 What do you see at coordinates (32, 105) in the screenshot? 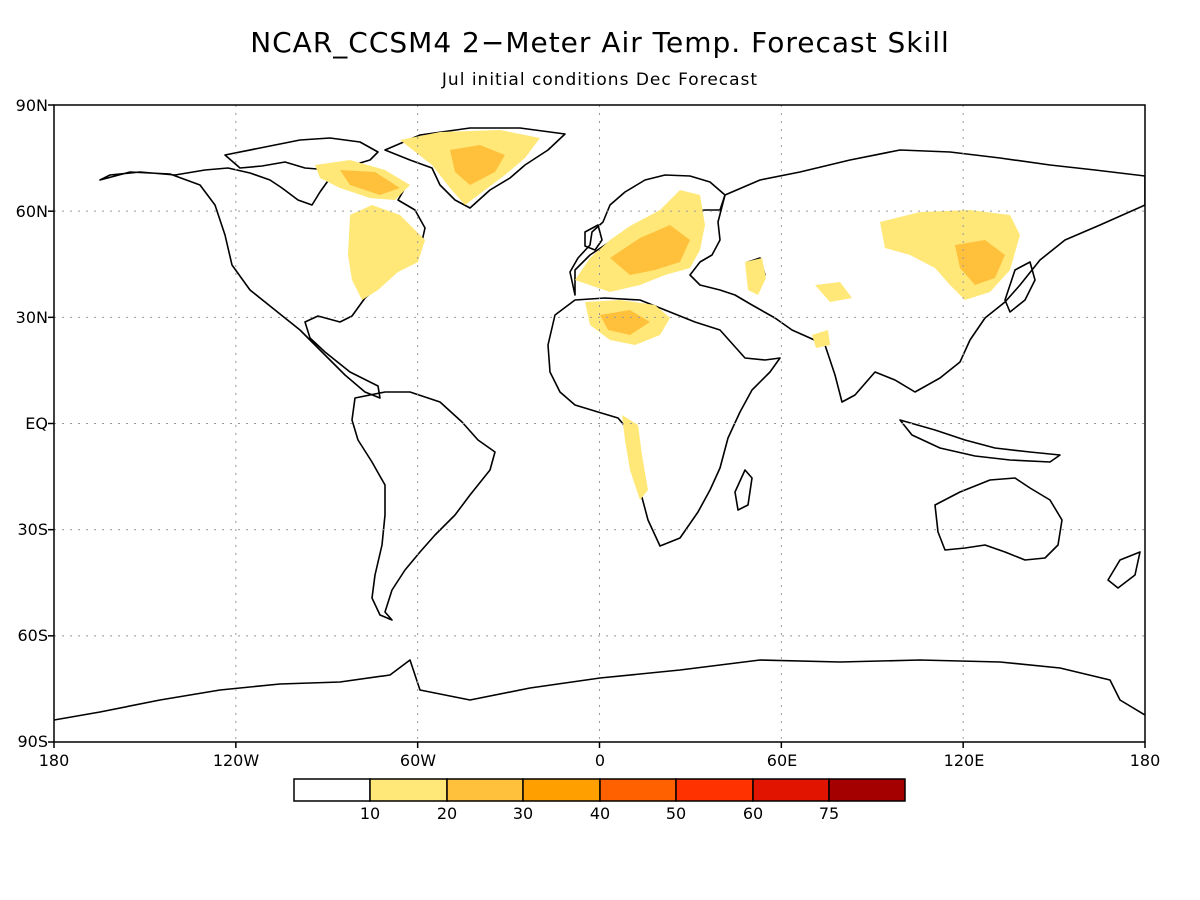
I see `lat-label-90n: 90N` at bounding box center [32, 105].